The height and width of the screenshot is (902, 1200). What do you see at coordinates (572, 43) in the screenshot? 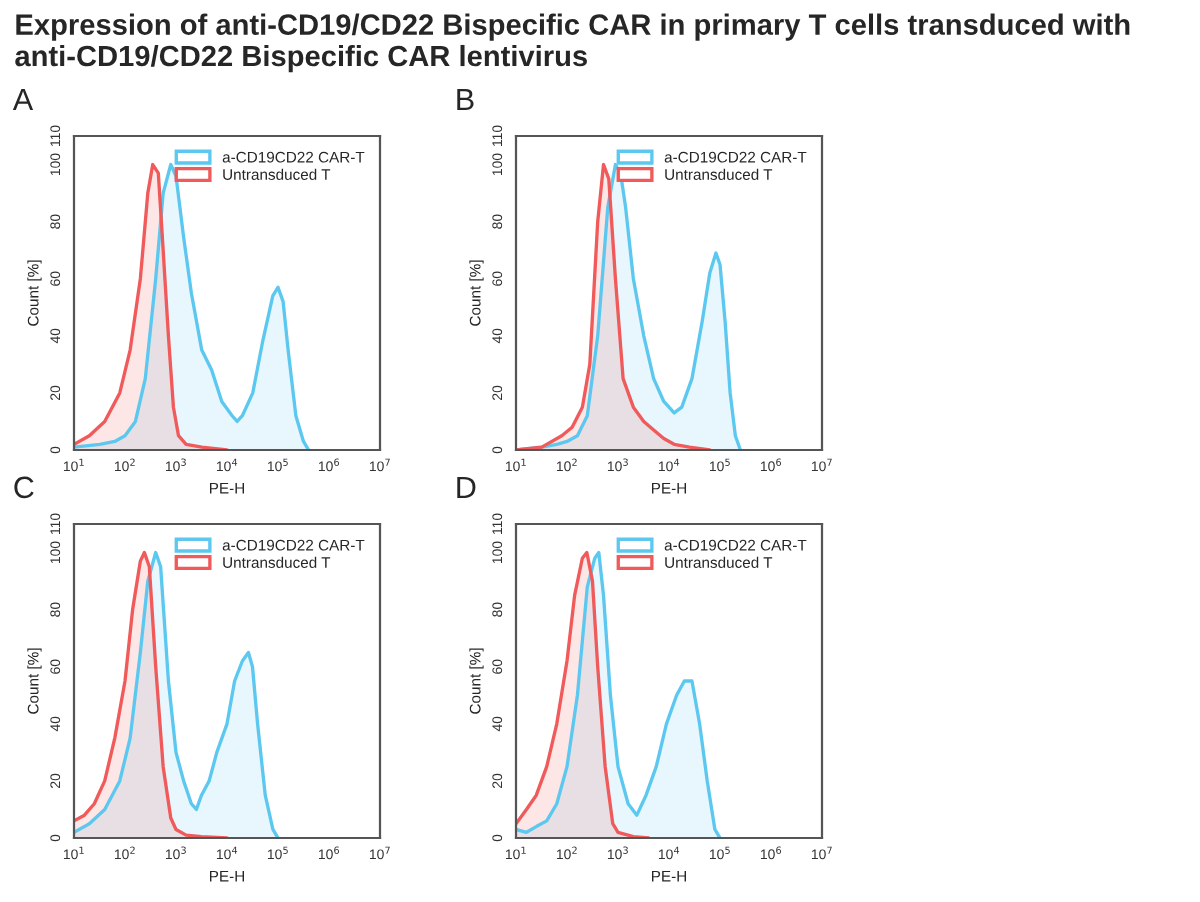
I see `text: Expression of anti-CD19/CD22 Bispecific CAR in primary T cells transduced with anti-CD19/CD22 Bispecific CAR lentivirus` at bounding box center [572, 43].